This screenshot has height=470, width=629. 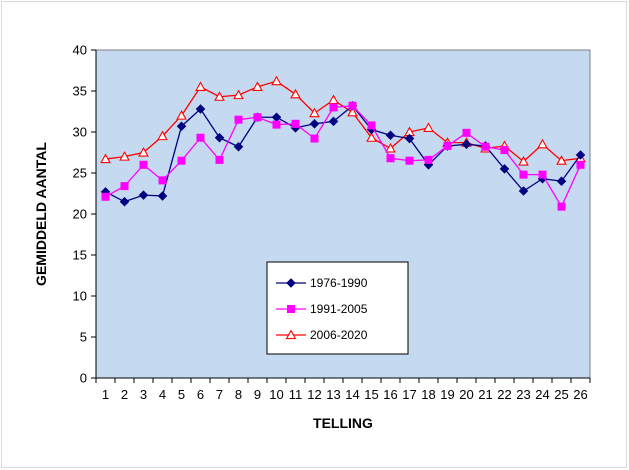 I want to click on y-tick-label: 15, so click(x=80, y=255).